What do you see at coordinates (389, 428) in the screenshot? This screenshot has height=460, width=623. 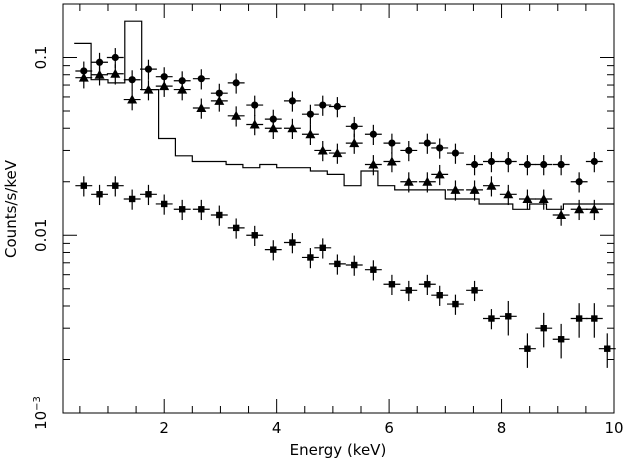 I see `x-tick-label: 6` at bounding box center [389, 428].